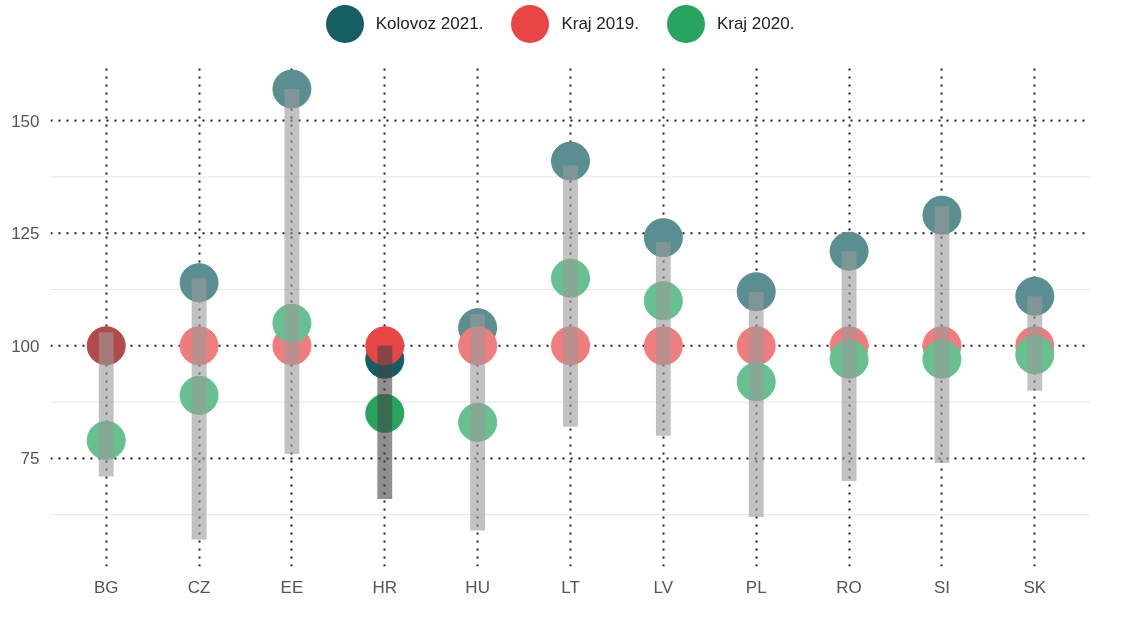  Describe the element at coordinates (25, 346) in the screenshot. I see `y-tick-label: 100` at that location.